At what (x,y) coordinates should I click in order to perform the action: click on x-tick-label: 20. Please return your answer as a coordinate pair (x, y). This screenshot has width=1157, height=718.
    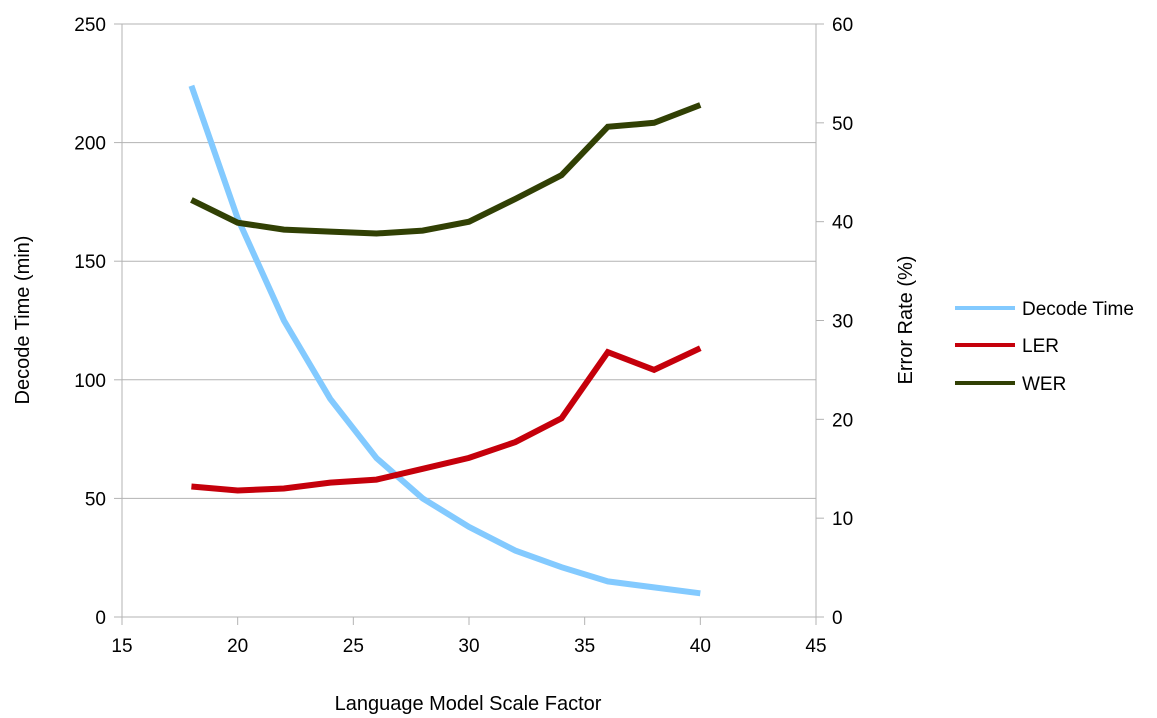
    Looking at the image, I should click on (237, 646).